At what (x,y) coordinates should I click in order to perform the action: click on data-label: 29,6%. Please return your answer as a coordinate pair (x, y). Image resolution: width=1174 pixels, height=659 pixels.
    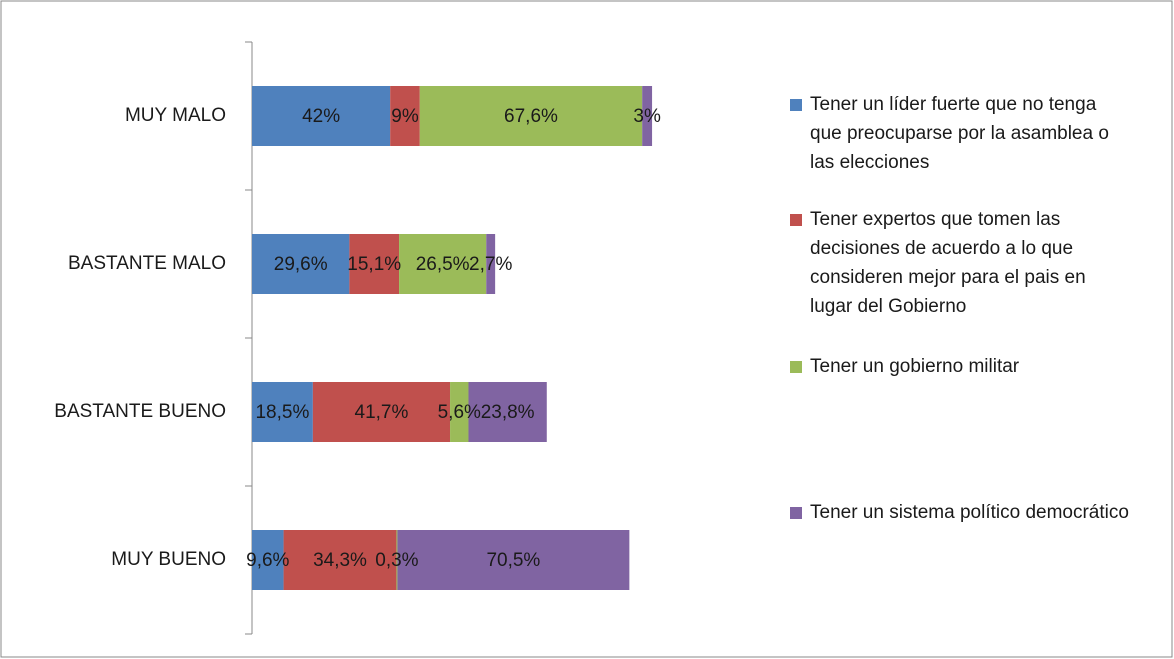
    Looking at the image, I should click on (301, 264).